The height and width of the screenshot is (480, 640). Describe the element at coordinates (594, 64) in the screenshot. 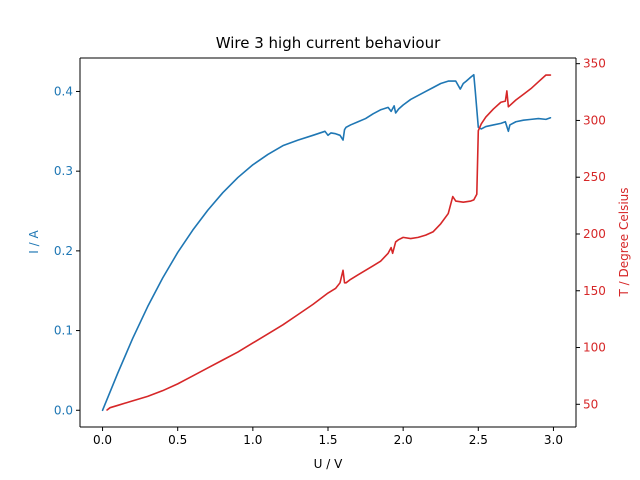

I see `y-right-tick-label: 350` at that location.